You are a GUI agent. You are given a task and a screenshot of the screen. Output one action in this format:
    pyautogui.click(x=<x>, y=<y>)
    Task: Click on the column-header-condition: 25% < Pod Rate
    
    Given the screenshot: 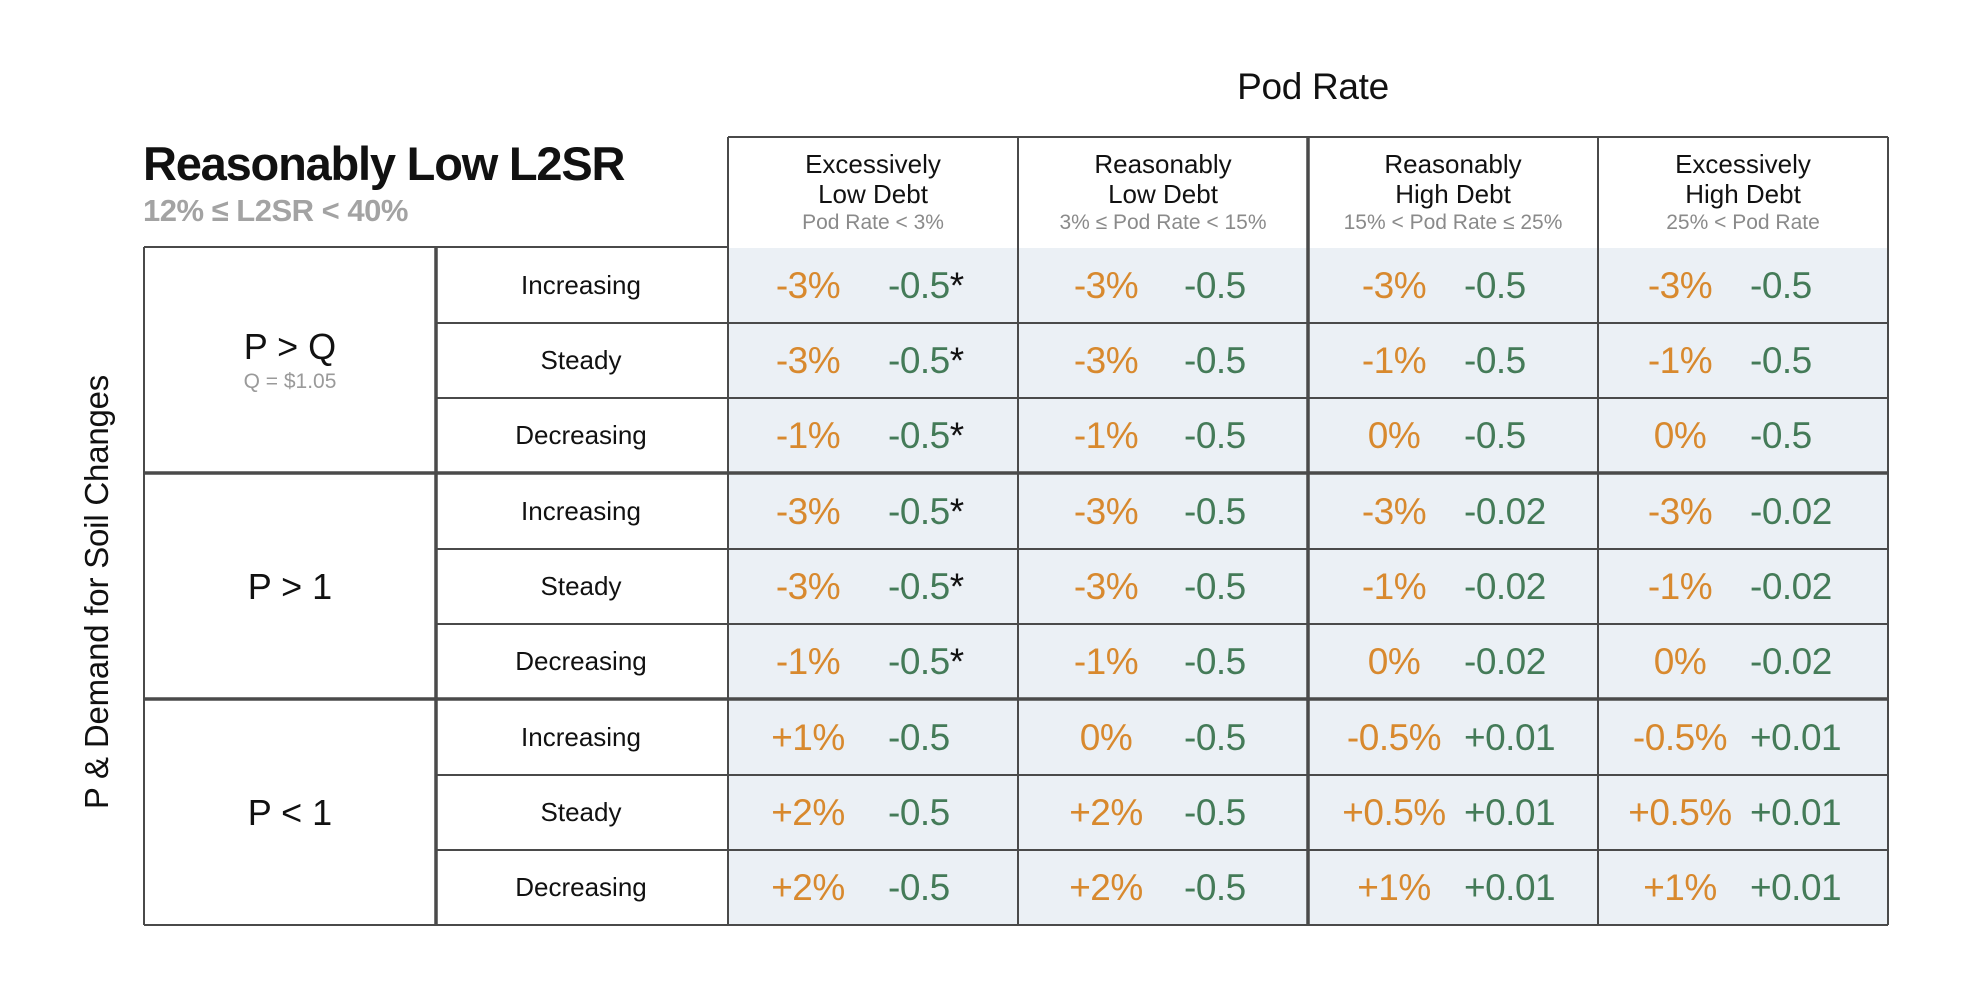 What is the action you would take?
    pyautogui.click(x=1743, y=222)
    